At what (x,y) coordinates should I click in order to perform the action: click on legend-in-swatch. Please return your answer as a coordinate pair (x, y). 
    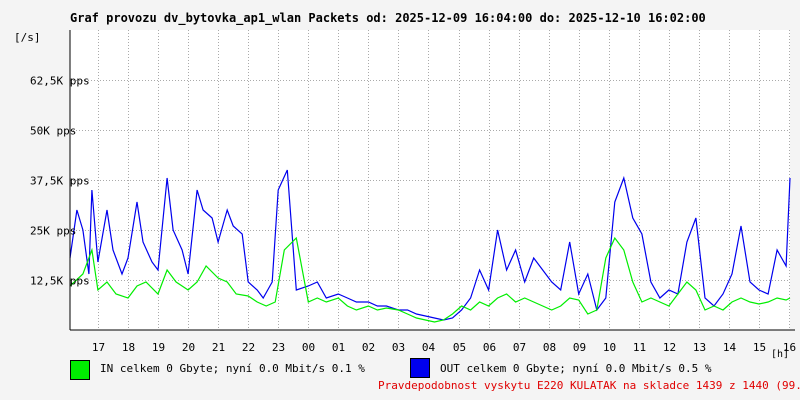
    Looking at the image, I should click on (80, 370).